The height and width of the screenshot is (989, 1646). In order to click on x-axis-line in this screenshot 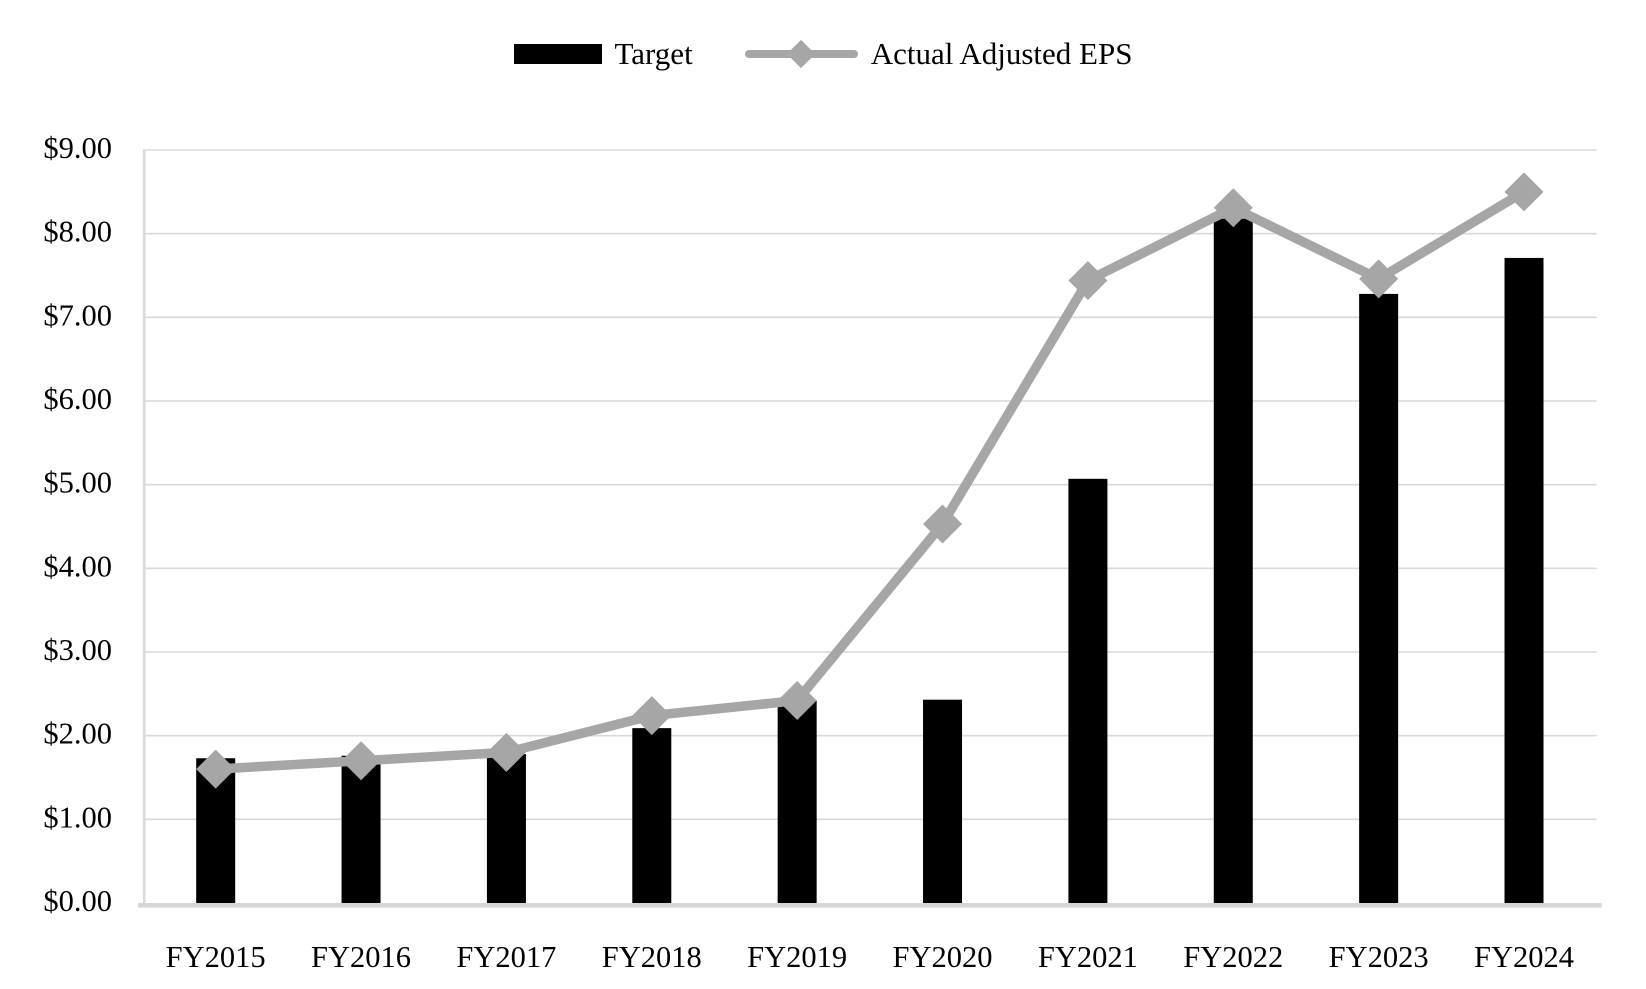, I will do `click(870, 905)`.